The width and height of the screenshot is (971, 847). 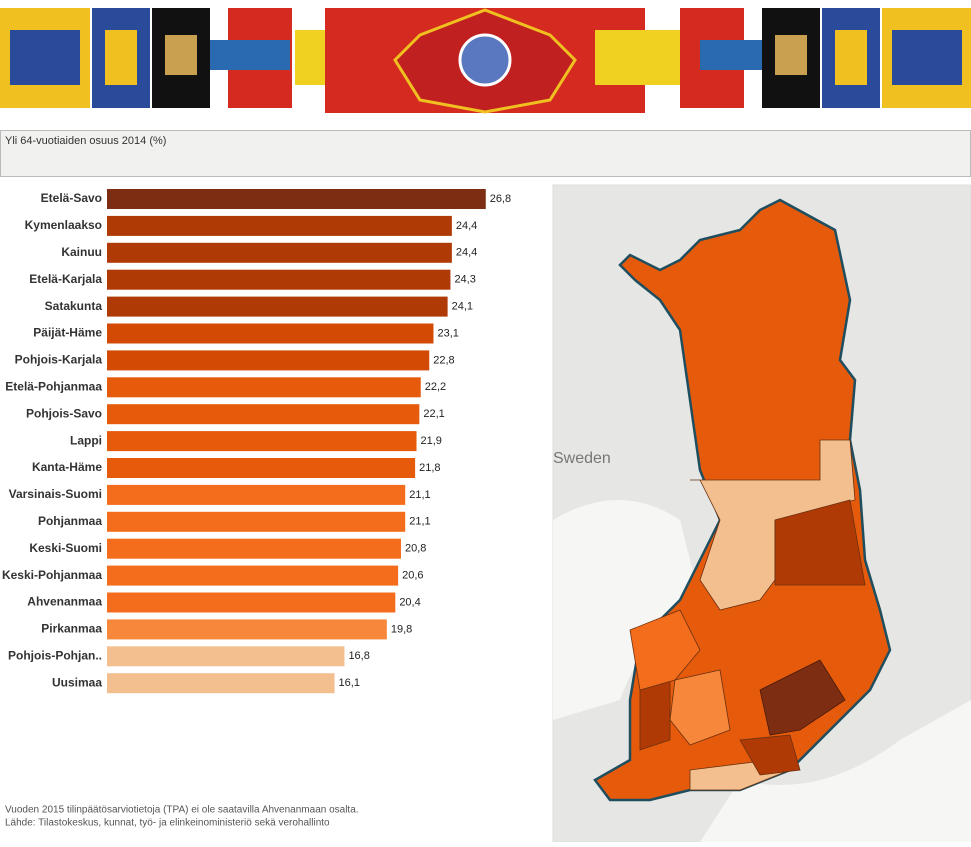 I want to click on value-label: 22,1, so click(x=433, y=414).